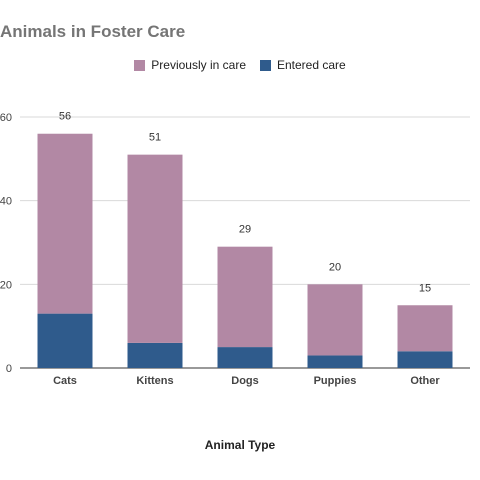  What do you see at coordinates (65, 117) in the screenshot?
I see `data-label-total: 56` at bounding box center [65, 117].